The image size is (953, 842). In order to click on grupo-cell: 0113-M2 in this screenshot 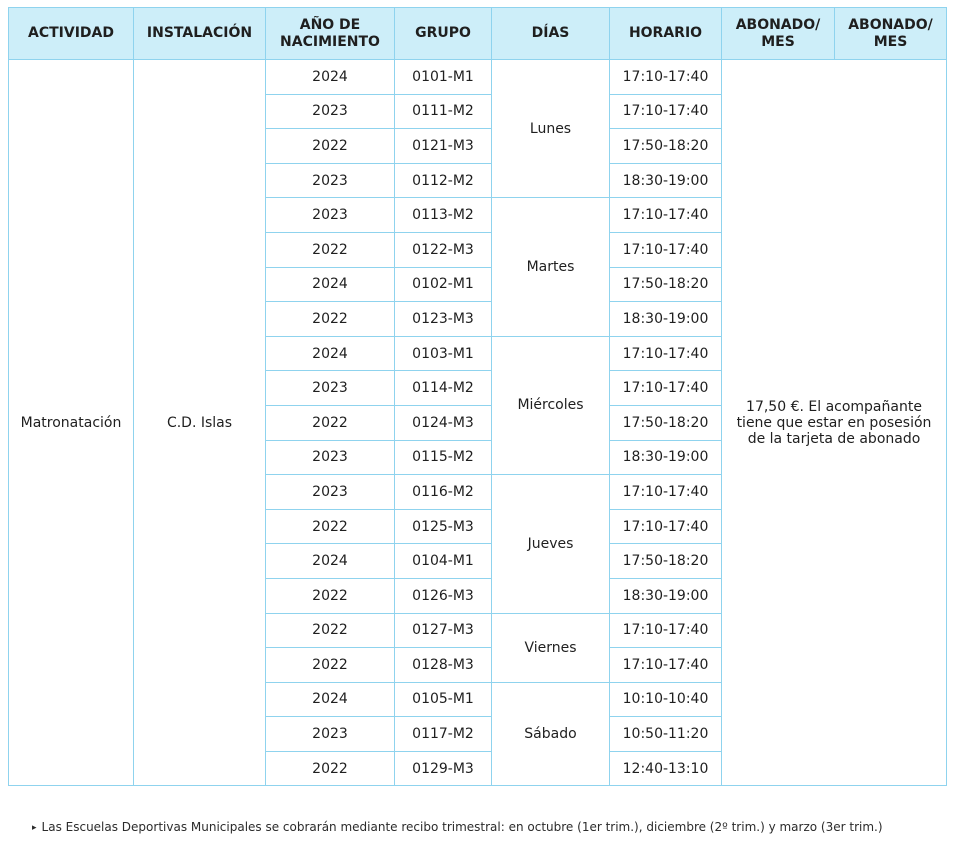, I will do `click(443, 215)`.